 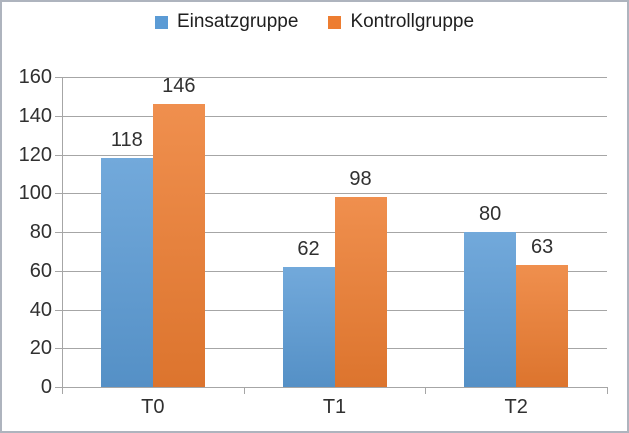 I want to click on y-axis-label: 120, so click(x=35, y=154).